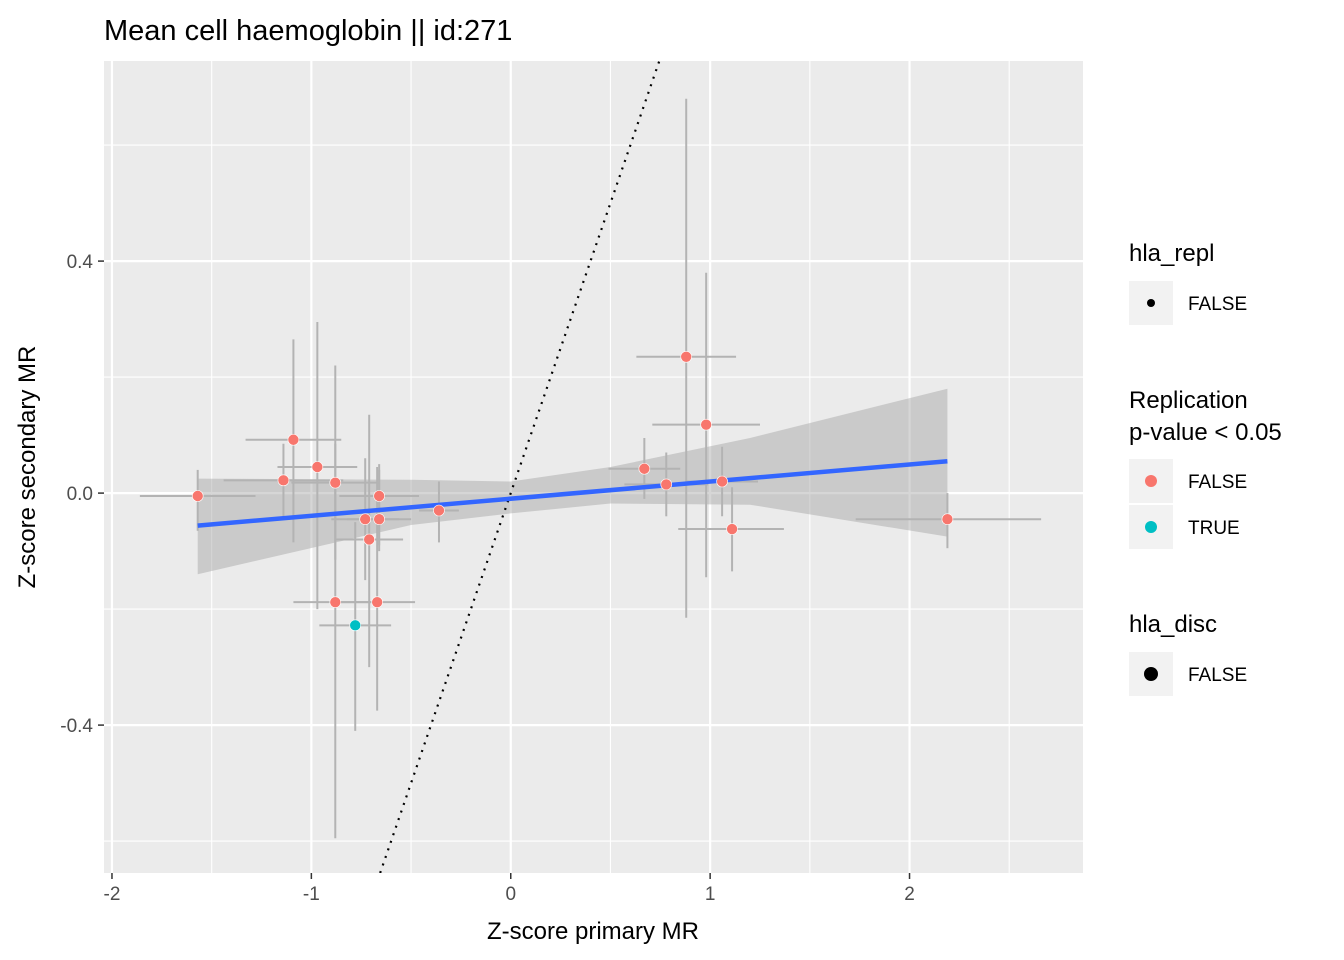  What do you see at coordinates (1188, 282) in the screenshot?
I see `legend-hla-repl: hla_repl FALSE` at bounding box center [1188, 282].